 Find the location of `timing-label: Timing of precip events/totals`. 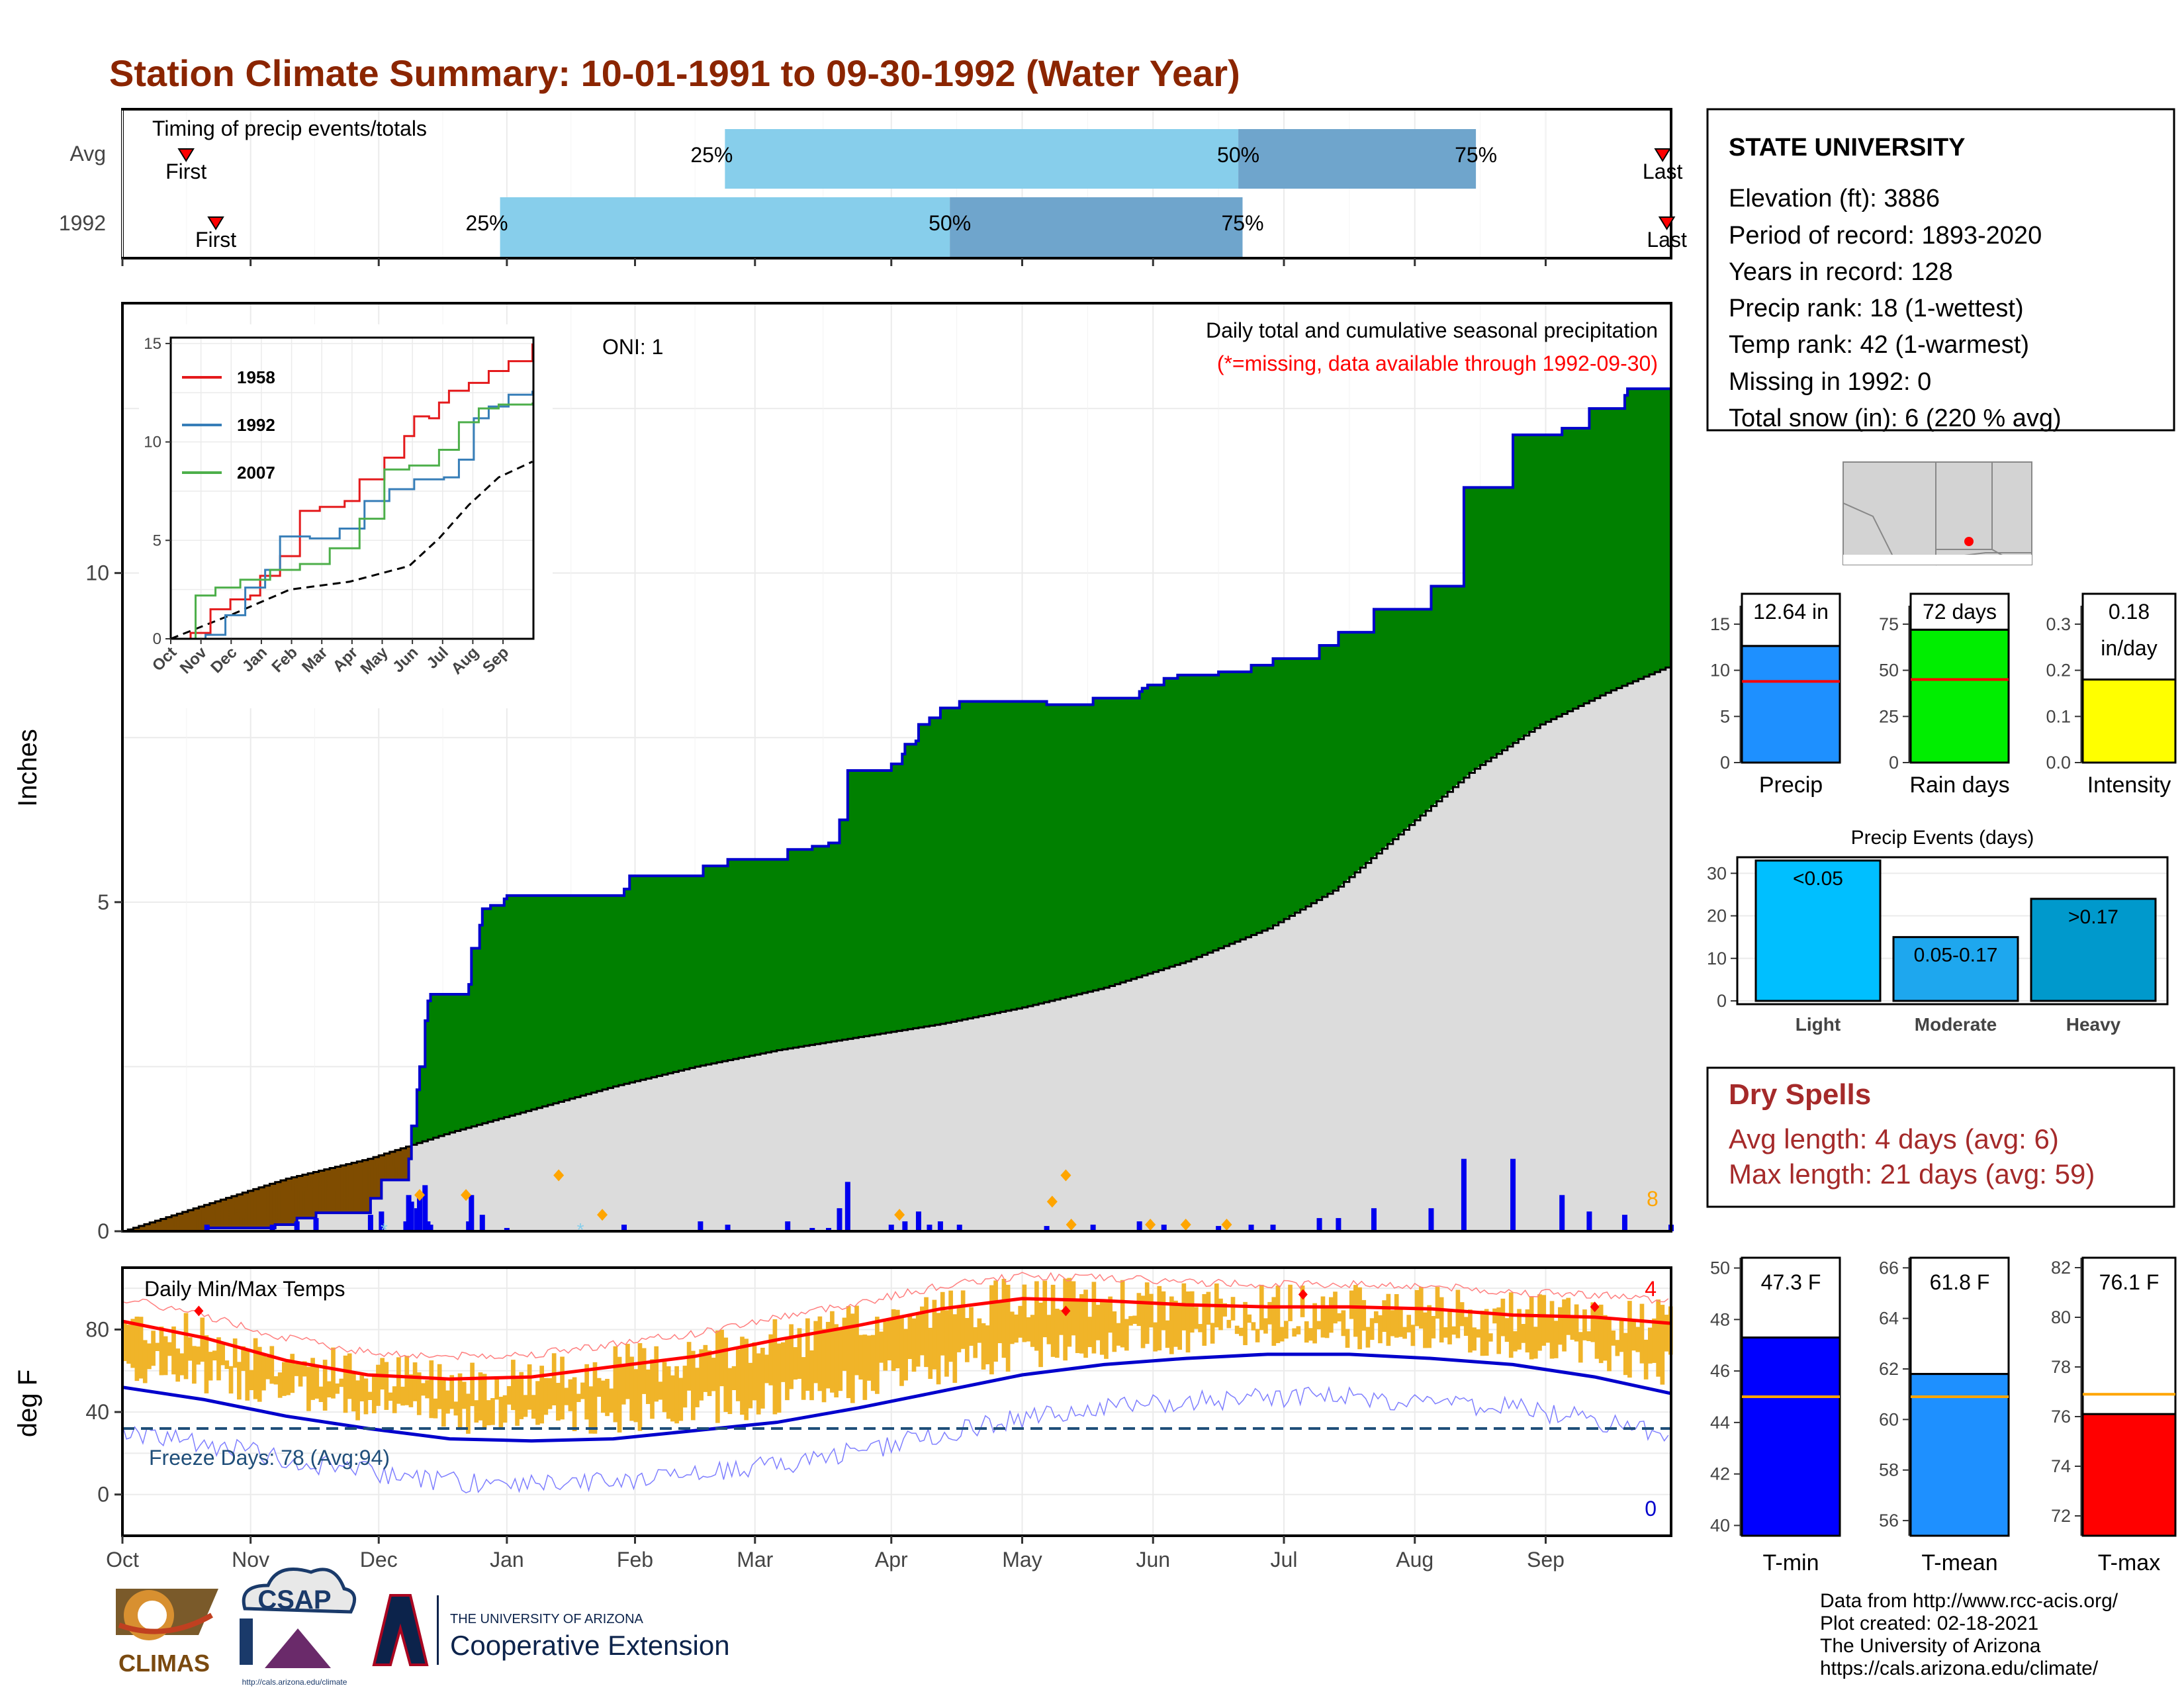

timing-label: Timing of precip events/totals is located at coordinates (289, 128).